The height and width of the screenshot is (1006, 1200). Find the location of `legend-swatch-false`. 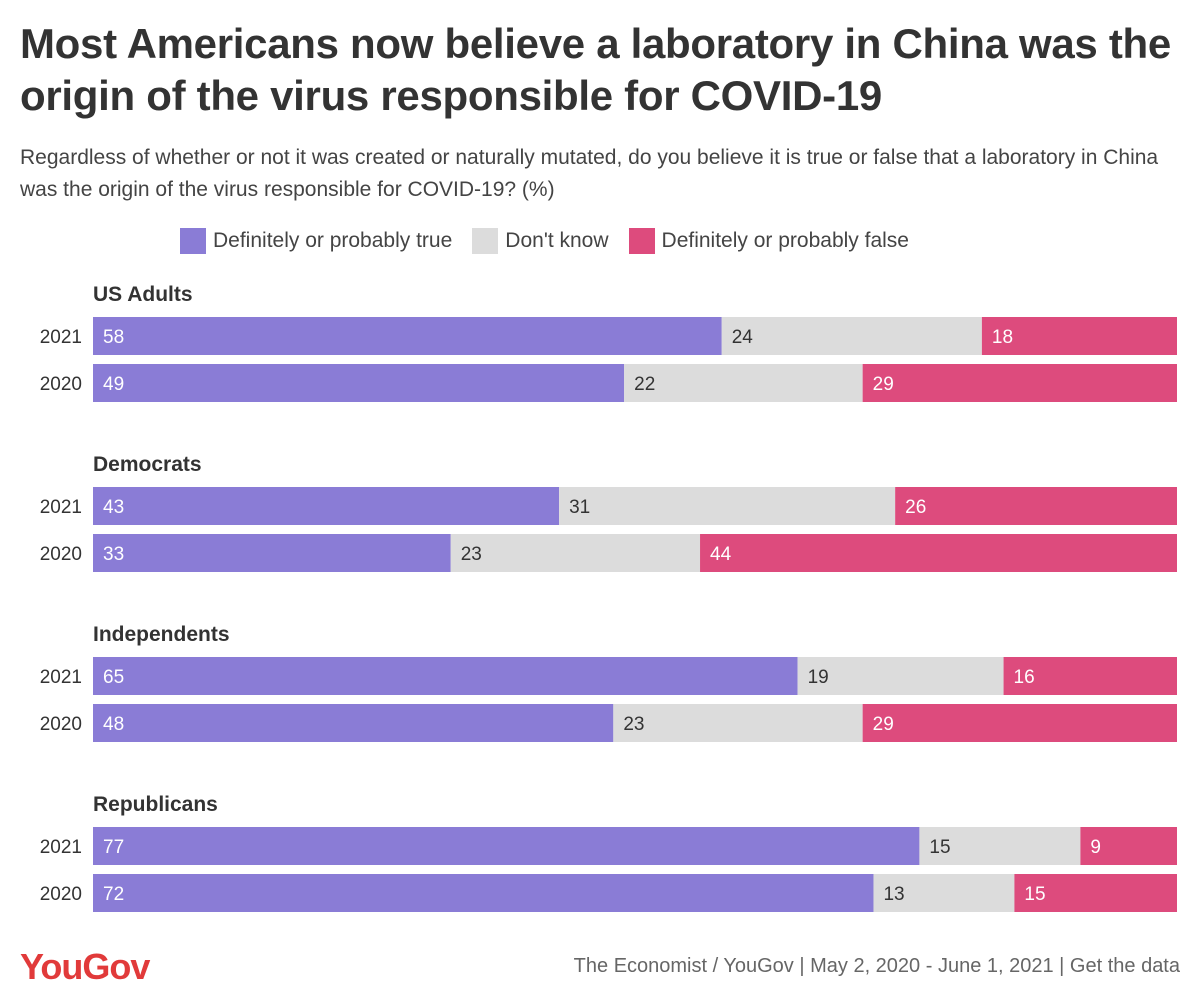

legend-swatch-false is located at coordinates (641, 241).